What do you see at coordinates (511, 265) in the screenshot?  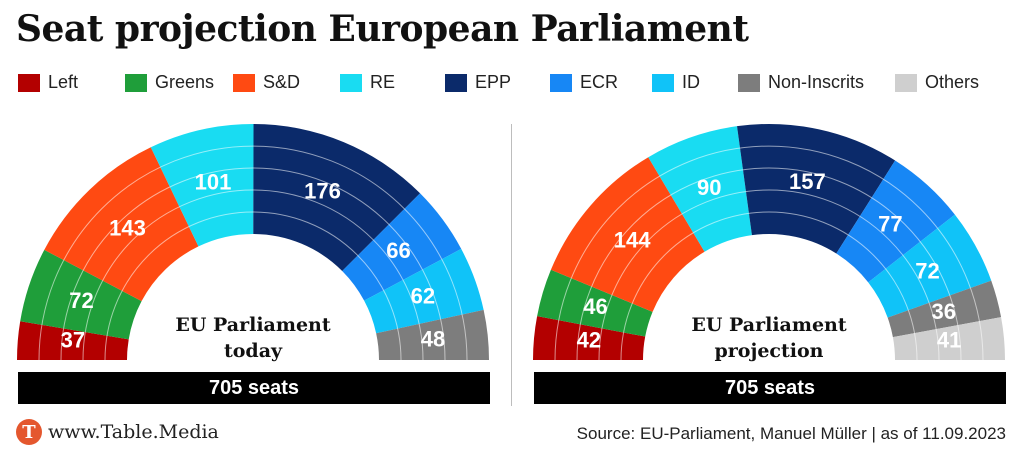 I see `chart-divider` at bounding box center [511, 265].